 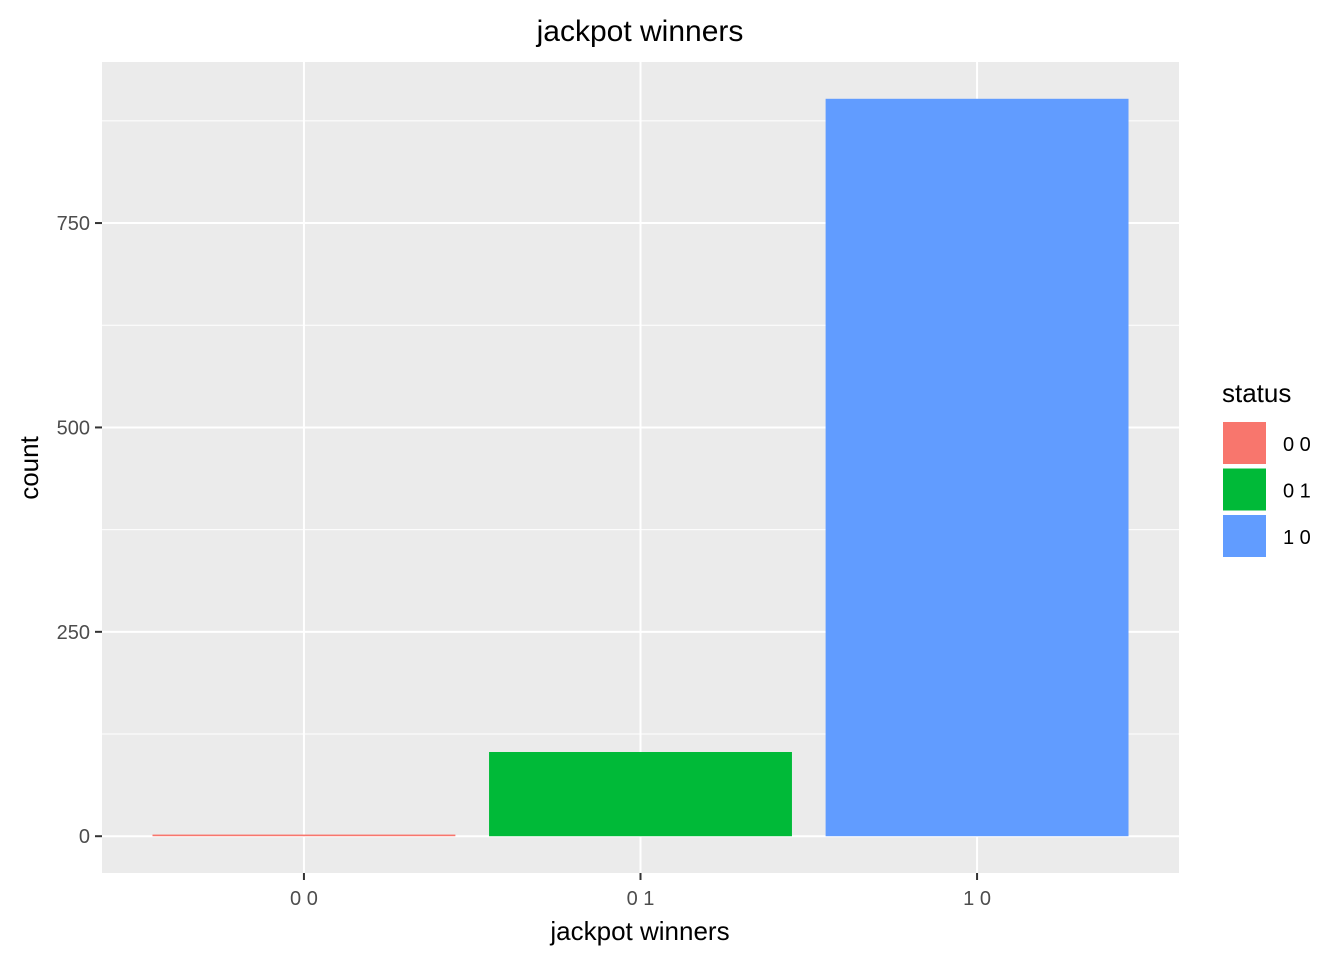 What do you see at coordinates (79, 530) in the screenshot?
I see `y-axis: 0 250 500 750` at bounding box center [79, 530].